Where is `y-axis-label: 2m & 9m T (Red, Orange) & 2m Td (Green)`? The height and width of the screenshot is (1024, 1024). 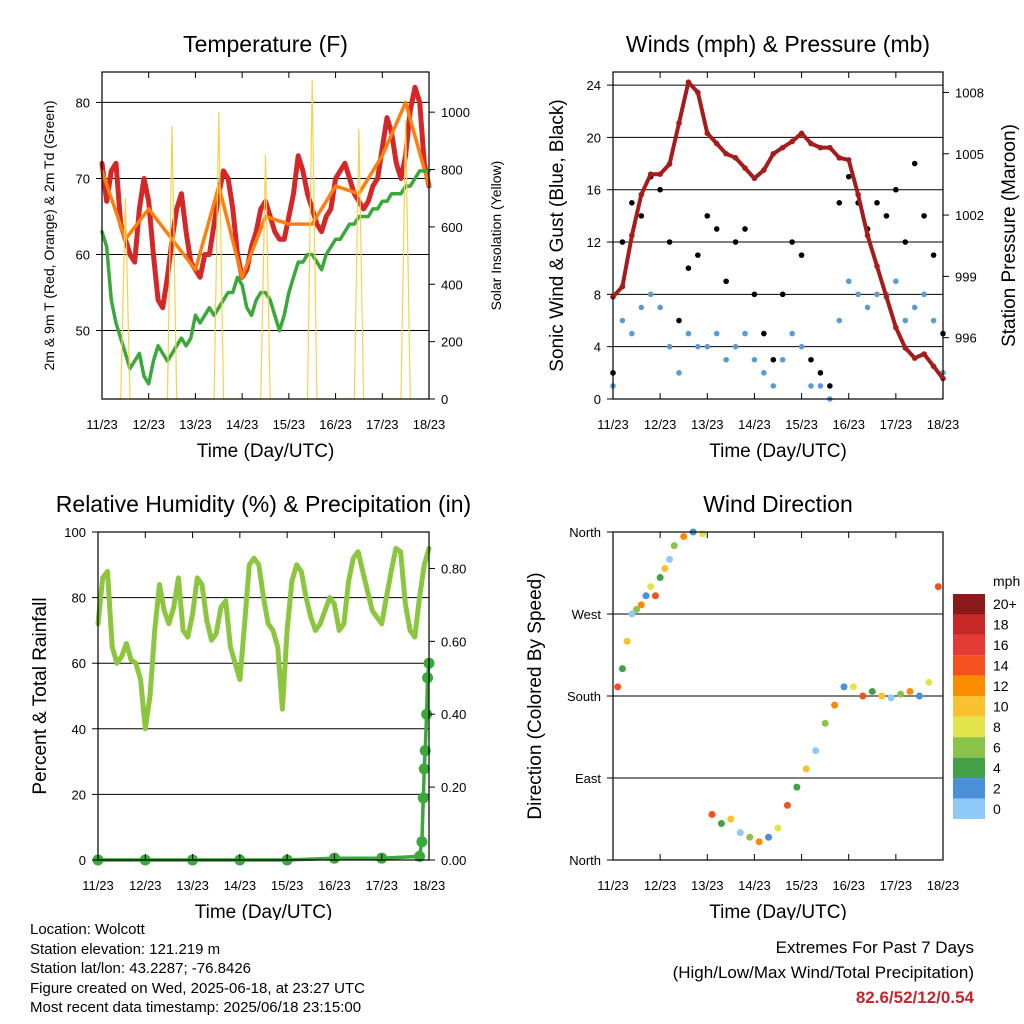
y-axis-label: 2m & 9m T (Red, Orange) & 2m Td (Green) is located at coordinates (49, 236).